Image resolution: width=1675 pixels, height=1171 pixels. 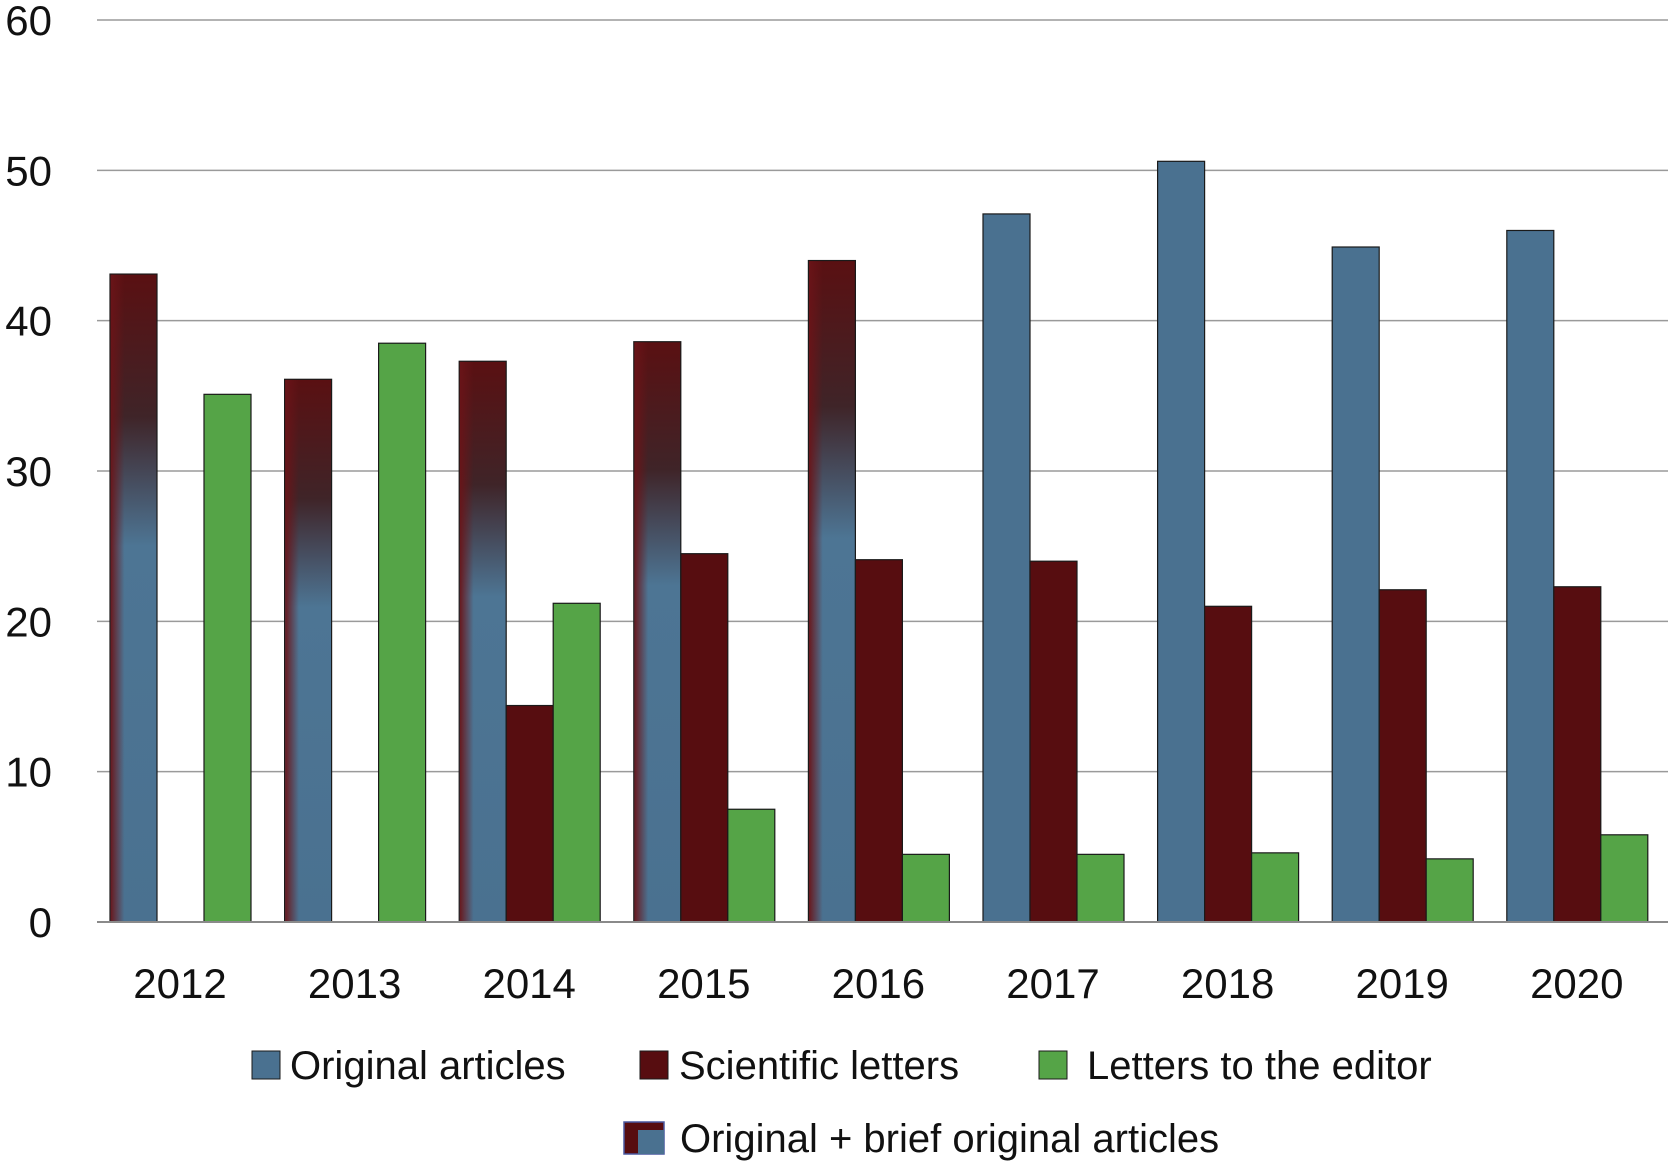 What do you see at coordinates (1576, 983) in the screenshot?
I see `x-tick-label: 2020` at bounding box center [1576, 983].